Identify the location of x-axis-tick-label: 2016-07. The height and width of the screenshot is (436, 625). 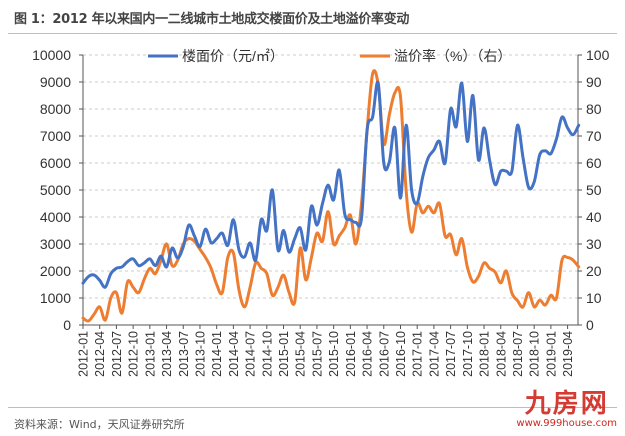
(384, 354).